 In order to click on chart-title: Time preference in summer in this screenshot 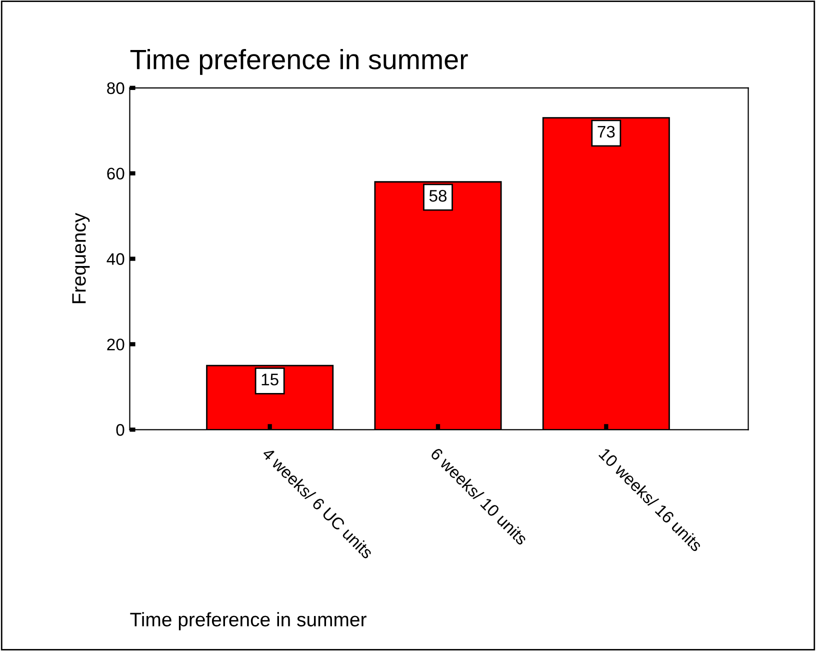, I will do `click(299, 61)`.